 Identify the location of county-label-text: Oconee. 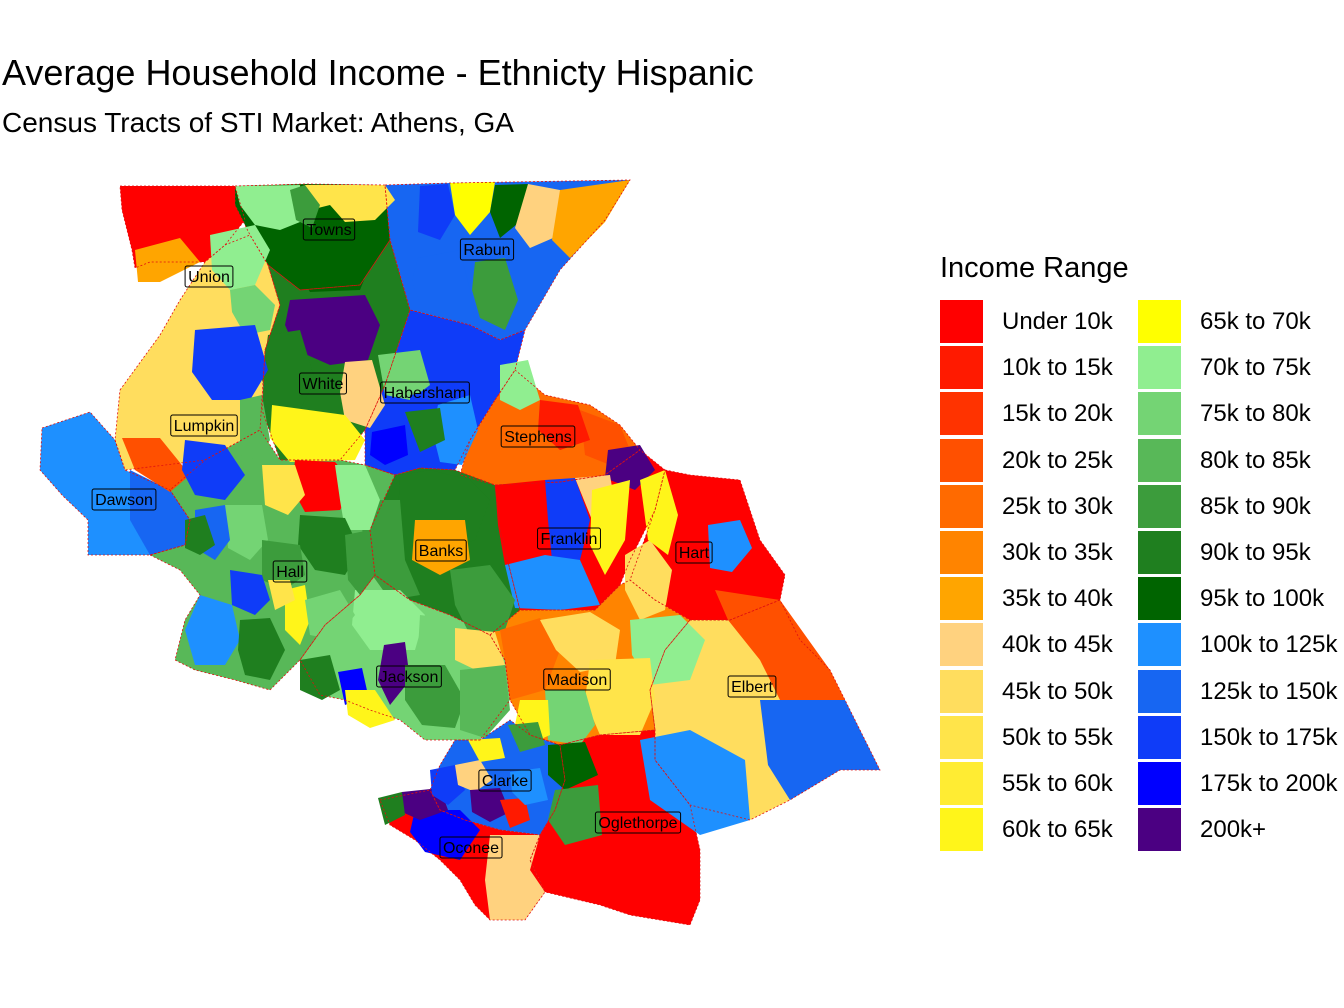
(471, 848).